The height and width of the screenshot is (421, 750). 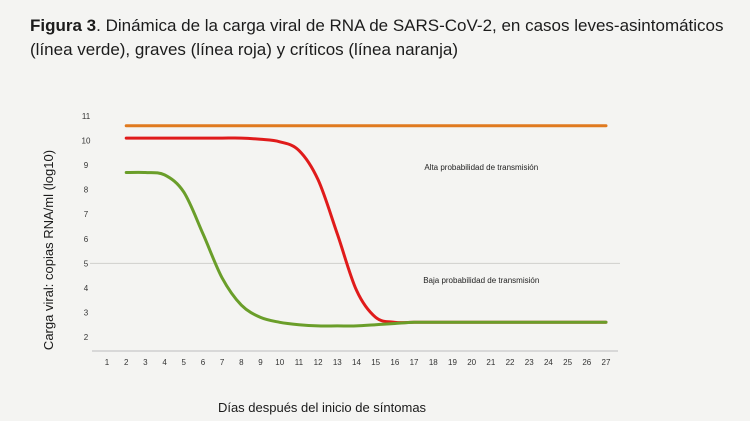 I want to click on y-tick-label: 2, so click(x=86, y=337).